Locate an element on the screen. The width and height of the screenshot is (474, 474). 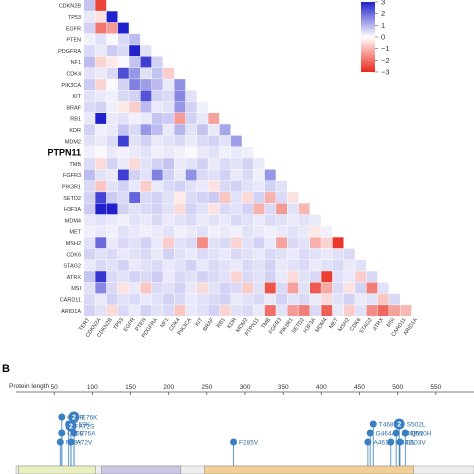
heatmap-row-label: PTPN11 is located at coordinates (64, 153).